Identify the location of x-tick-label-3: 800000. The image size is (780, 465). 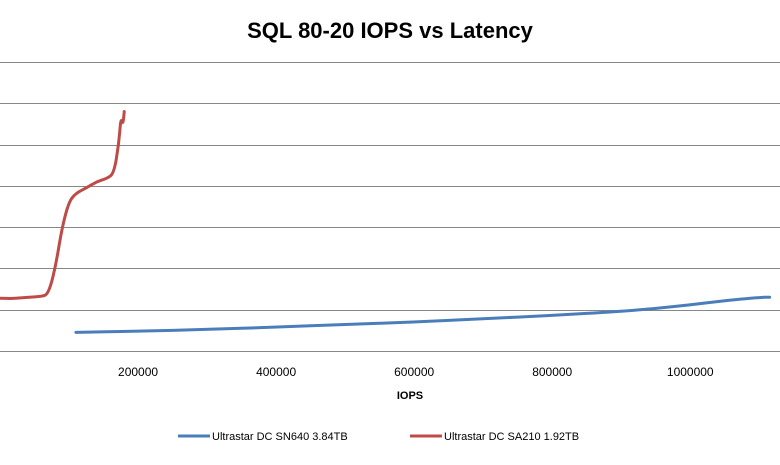
(552, 372).